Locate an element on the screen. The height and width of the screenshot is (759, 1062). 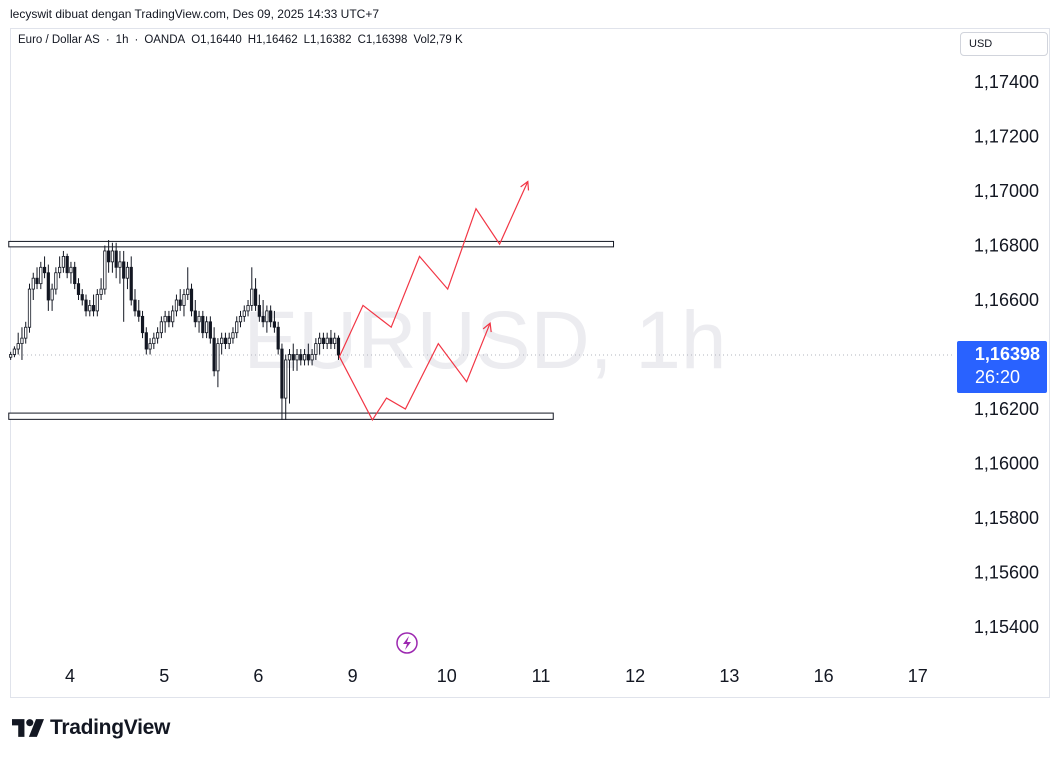
lightning-event-icon is located at coordinates (407, 643).